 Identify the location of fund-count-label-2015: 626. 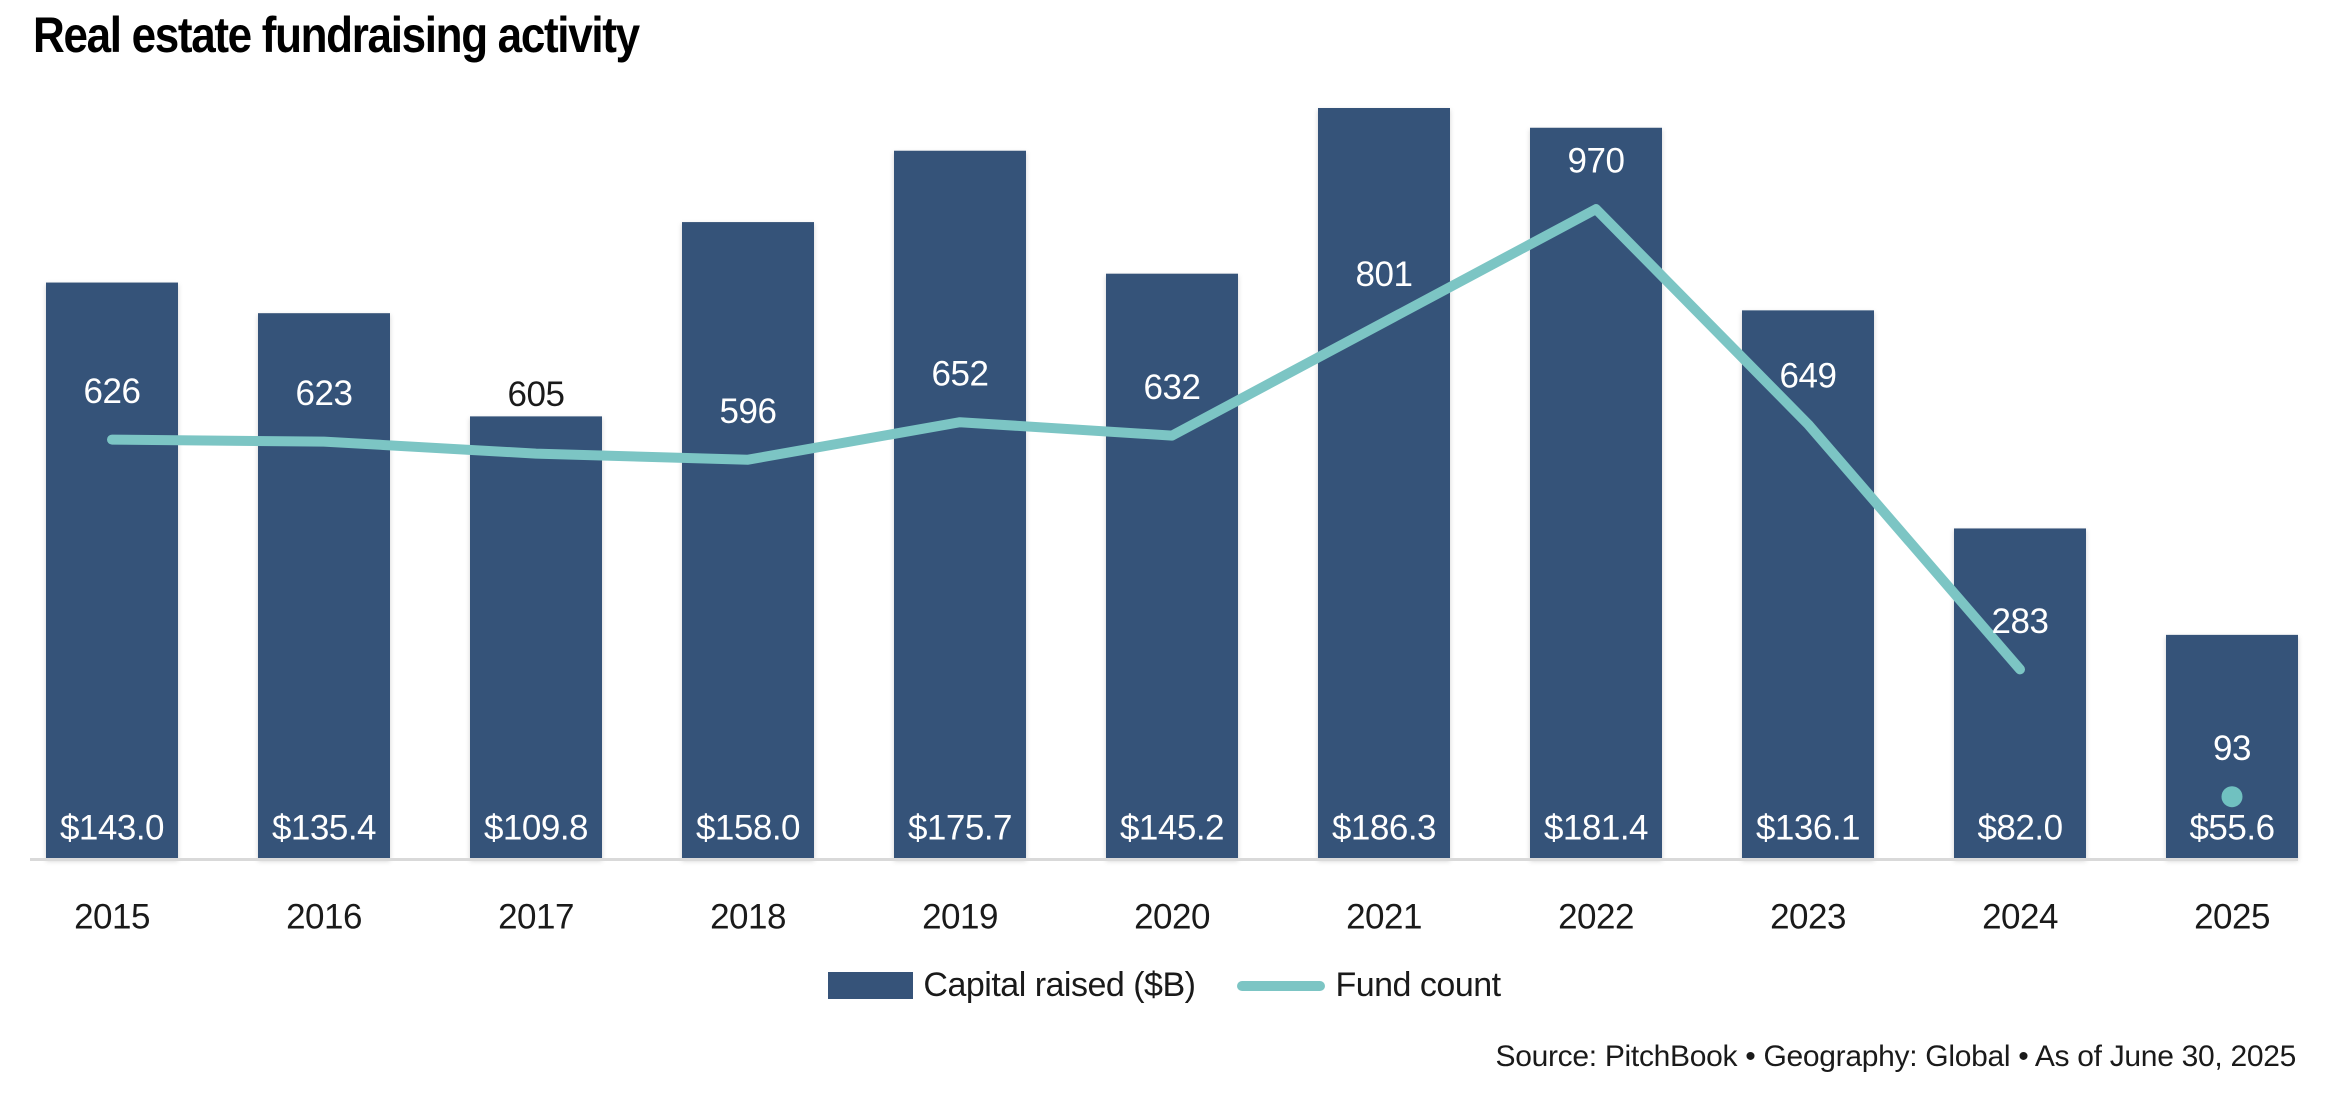
(112, 391).